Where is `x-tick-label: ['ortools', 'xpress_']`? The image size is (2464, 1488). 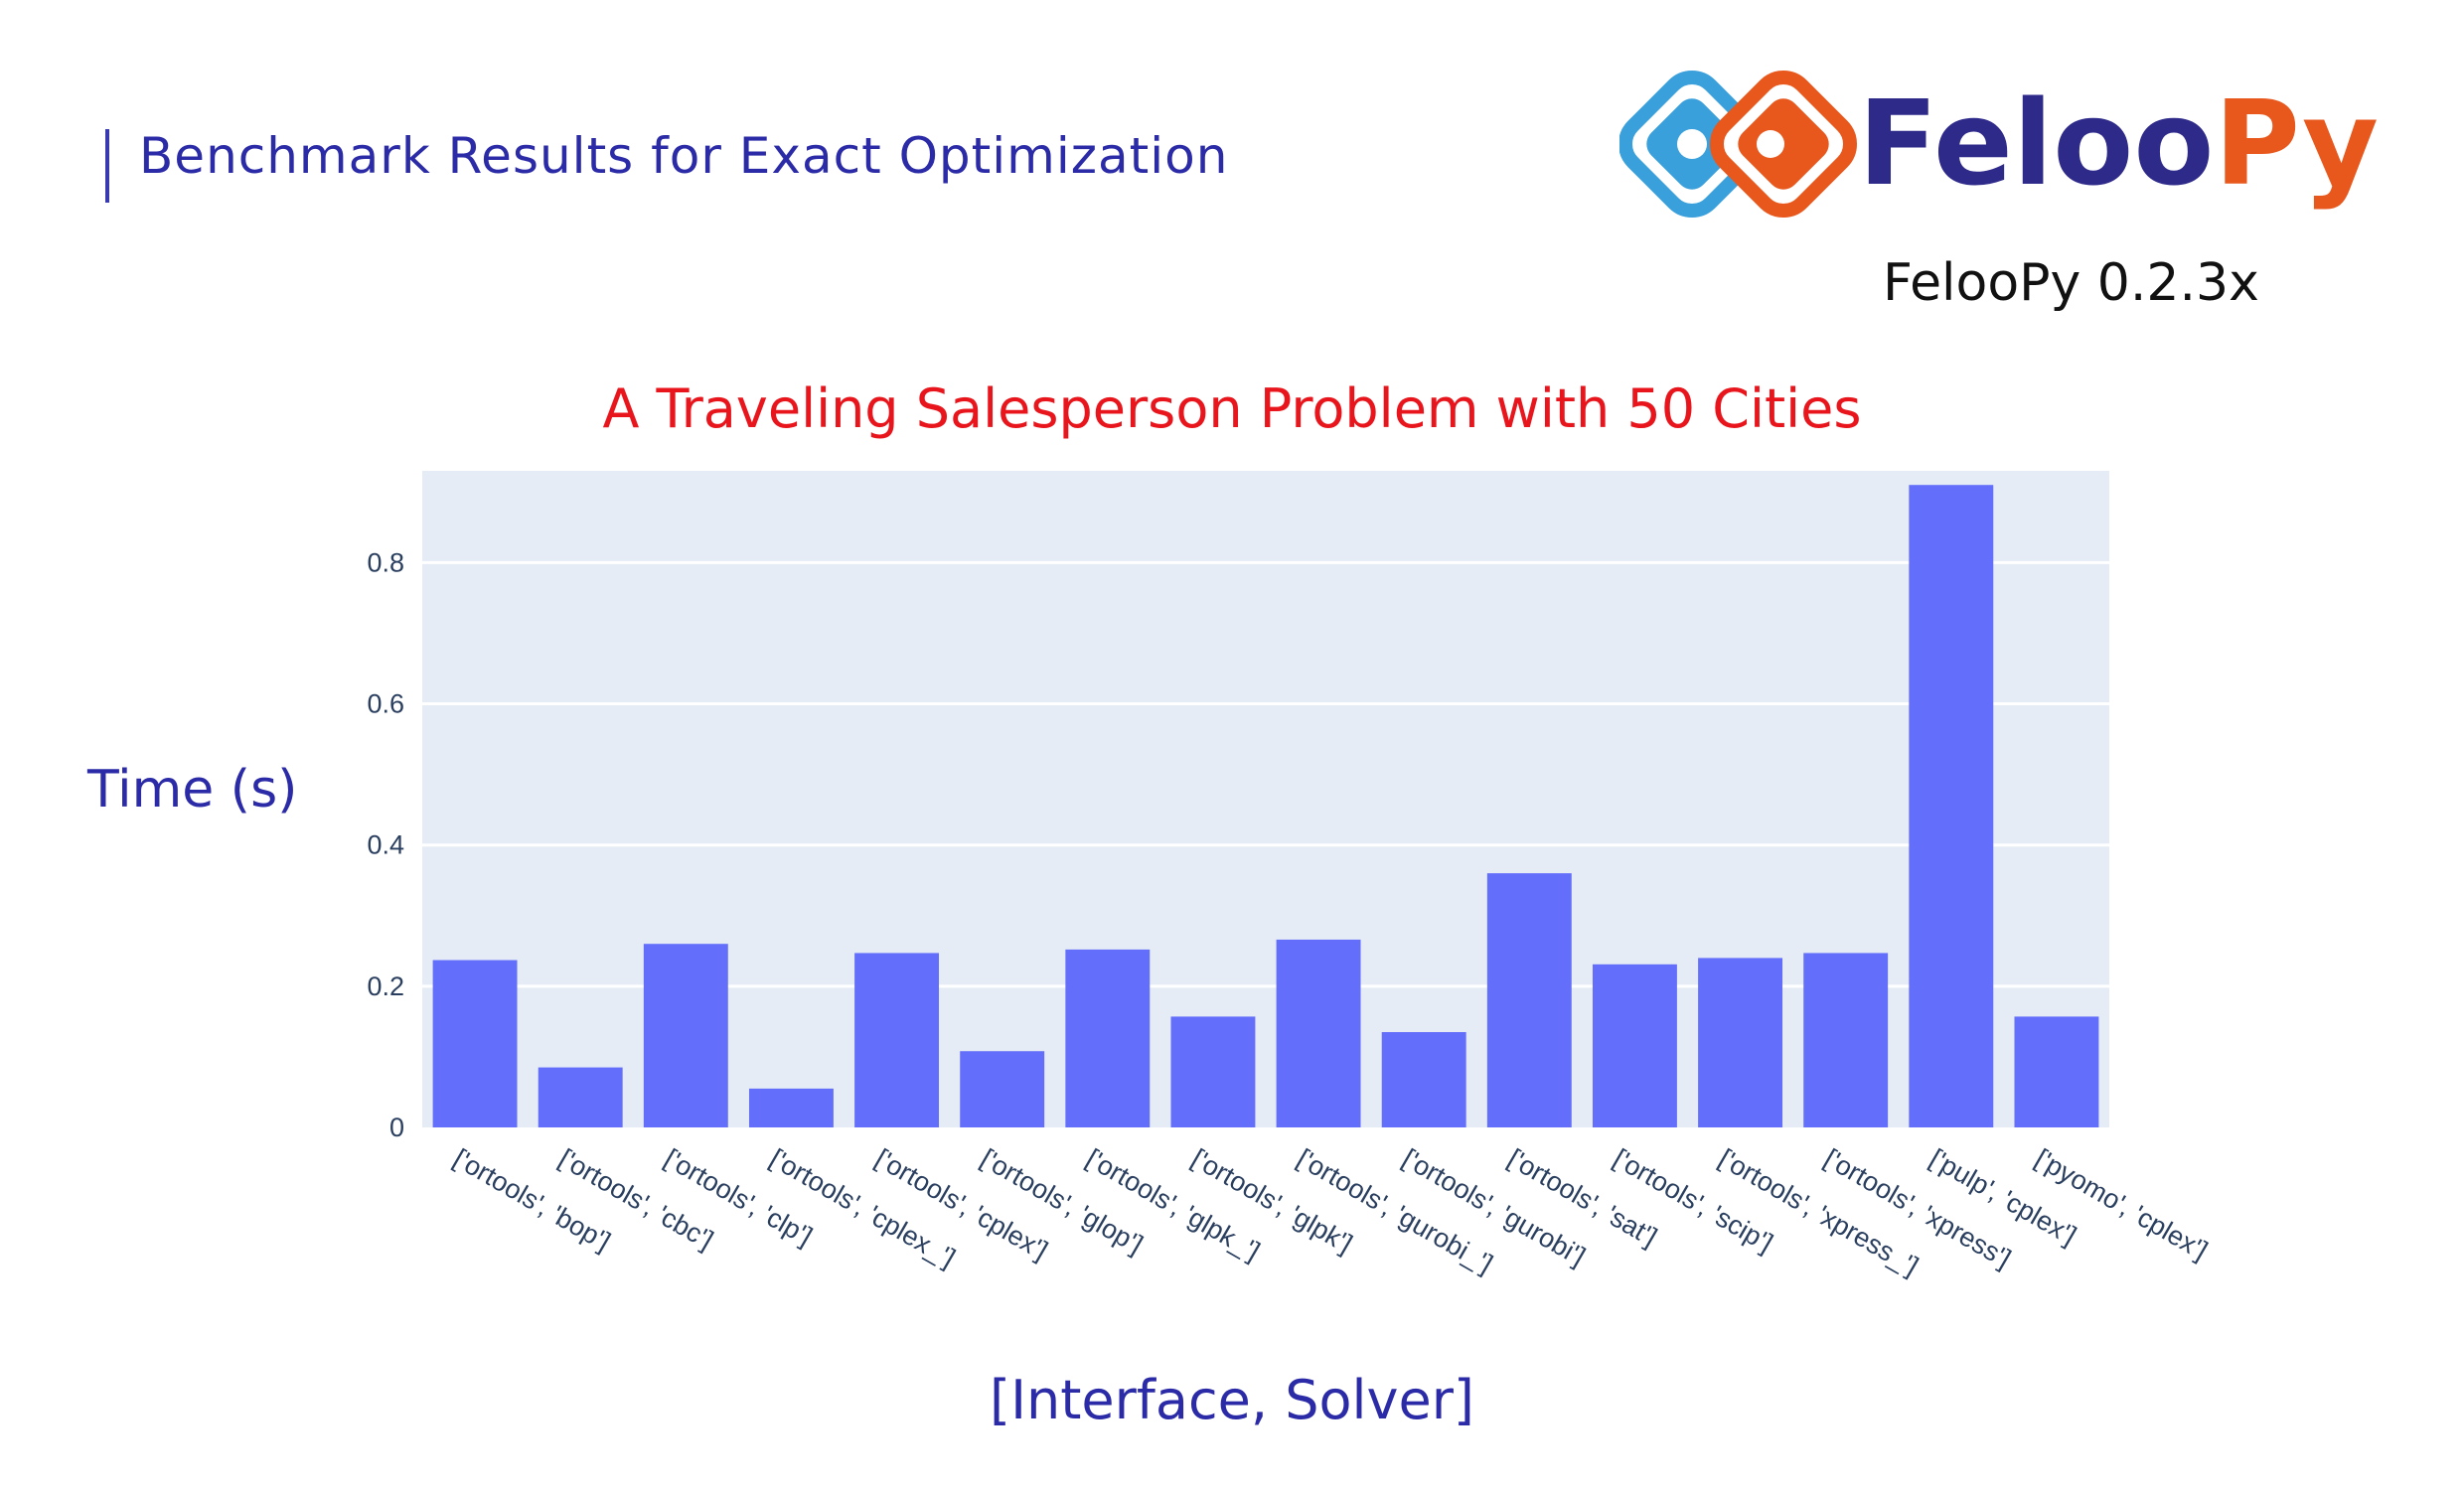
x-tick-label: ['ortools', 'xpress_'] is located at coordinates (1819, 1212).